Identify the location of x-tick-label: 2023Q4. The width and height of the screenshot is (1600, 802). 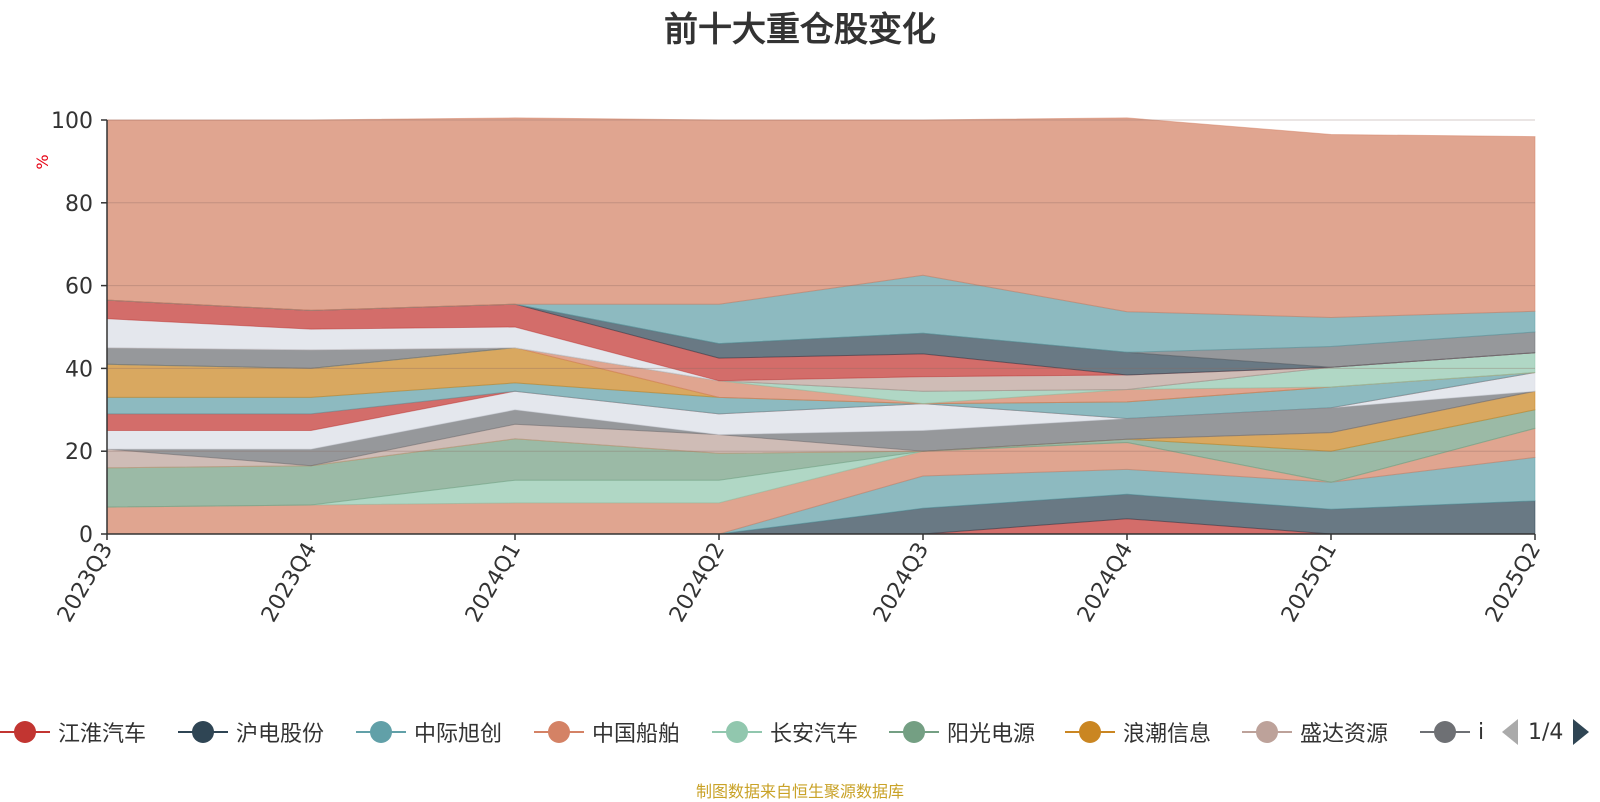
(289, 583).